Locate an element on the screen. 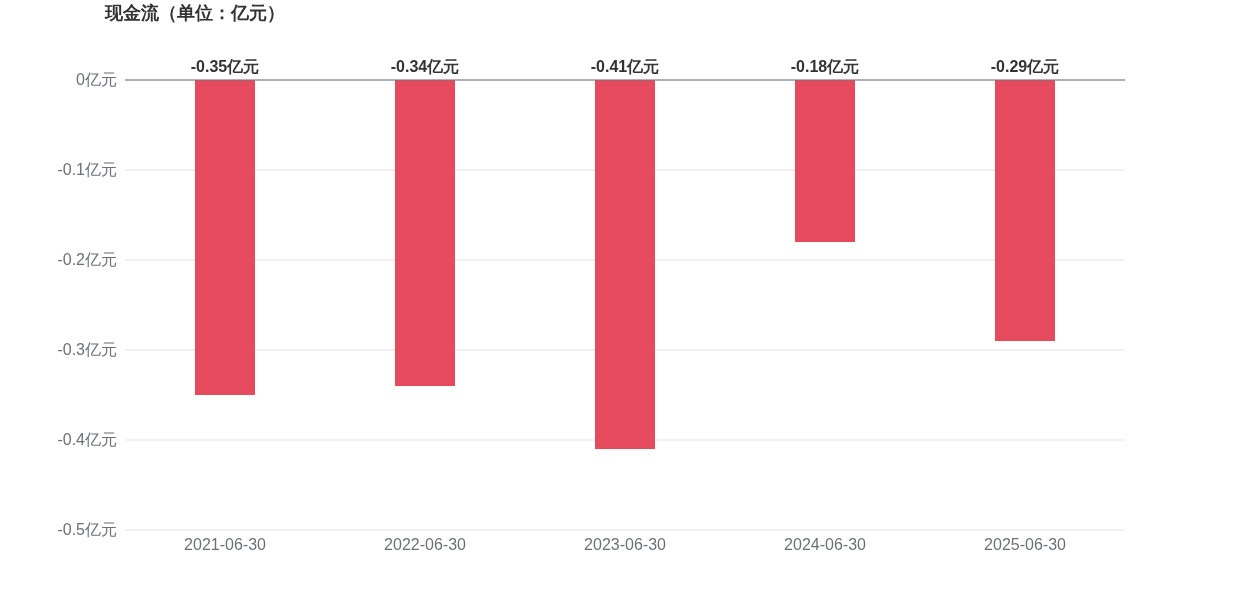 The width and height of the screenshot is (1250, 600). chart-title: 现金流（单位：亿元） is located at coordinates (194, 13).